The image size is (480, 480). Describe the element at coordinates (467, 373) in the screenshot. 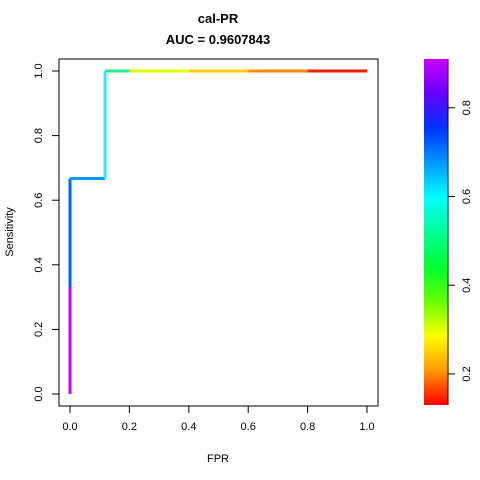

I see `colorbar-tick-label: 0.2` at that location.